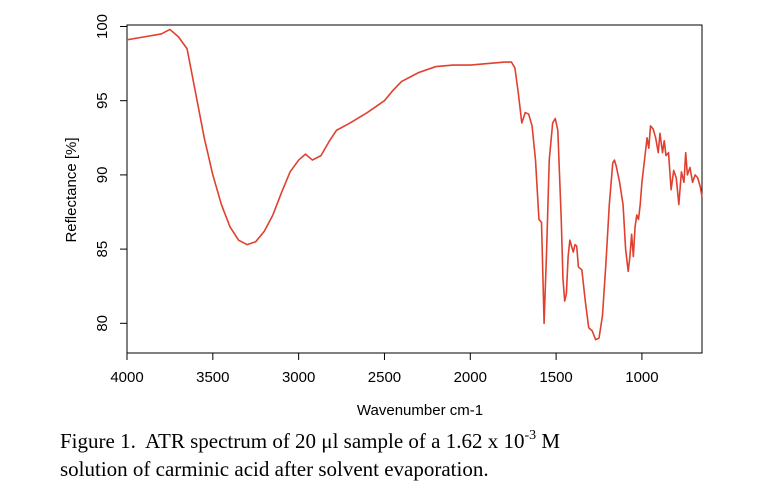 The image size is (760, 498). I want to click on y-axis-label: Reflectance [%], so click(71, 189).